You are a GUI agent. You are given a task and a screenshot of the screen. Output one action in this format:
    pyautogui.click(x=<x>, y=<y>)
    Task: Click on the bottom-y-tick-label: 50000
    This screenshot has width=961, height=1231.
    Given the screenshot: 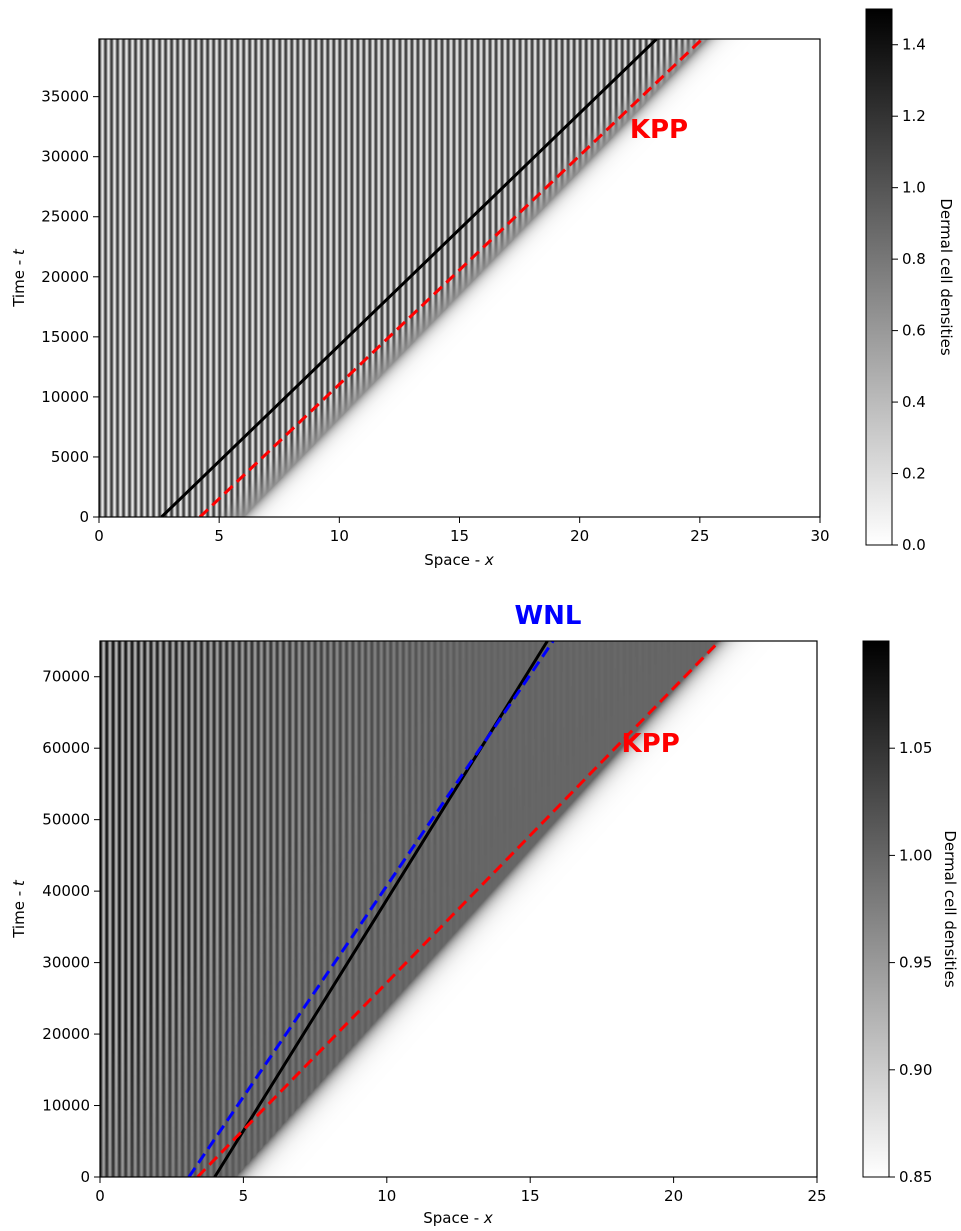 What is the action you would take?
    pyautogui.click(x=66, y=820)
    